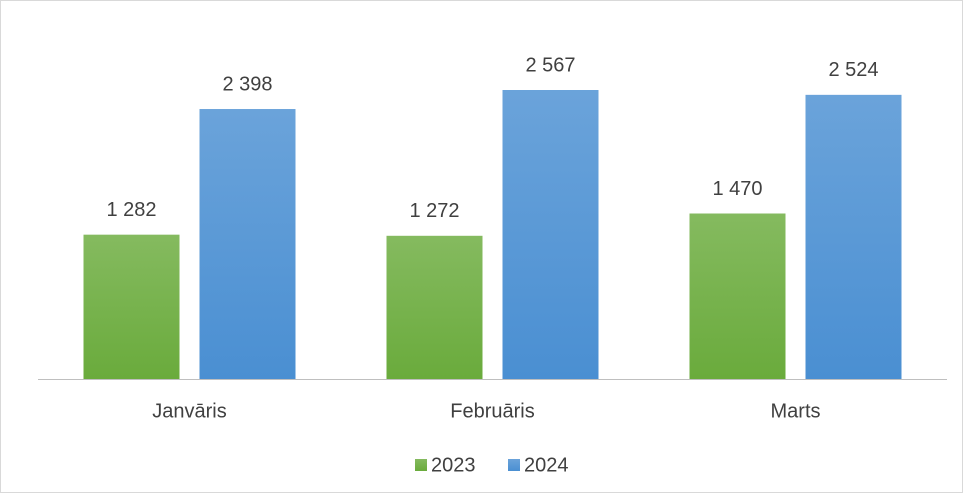  What do you see at coordinates (247, 84) in the screenshot?
I see `data-label: 2 398` at bounding box center [247, 84].